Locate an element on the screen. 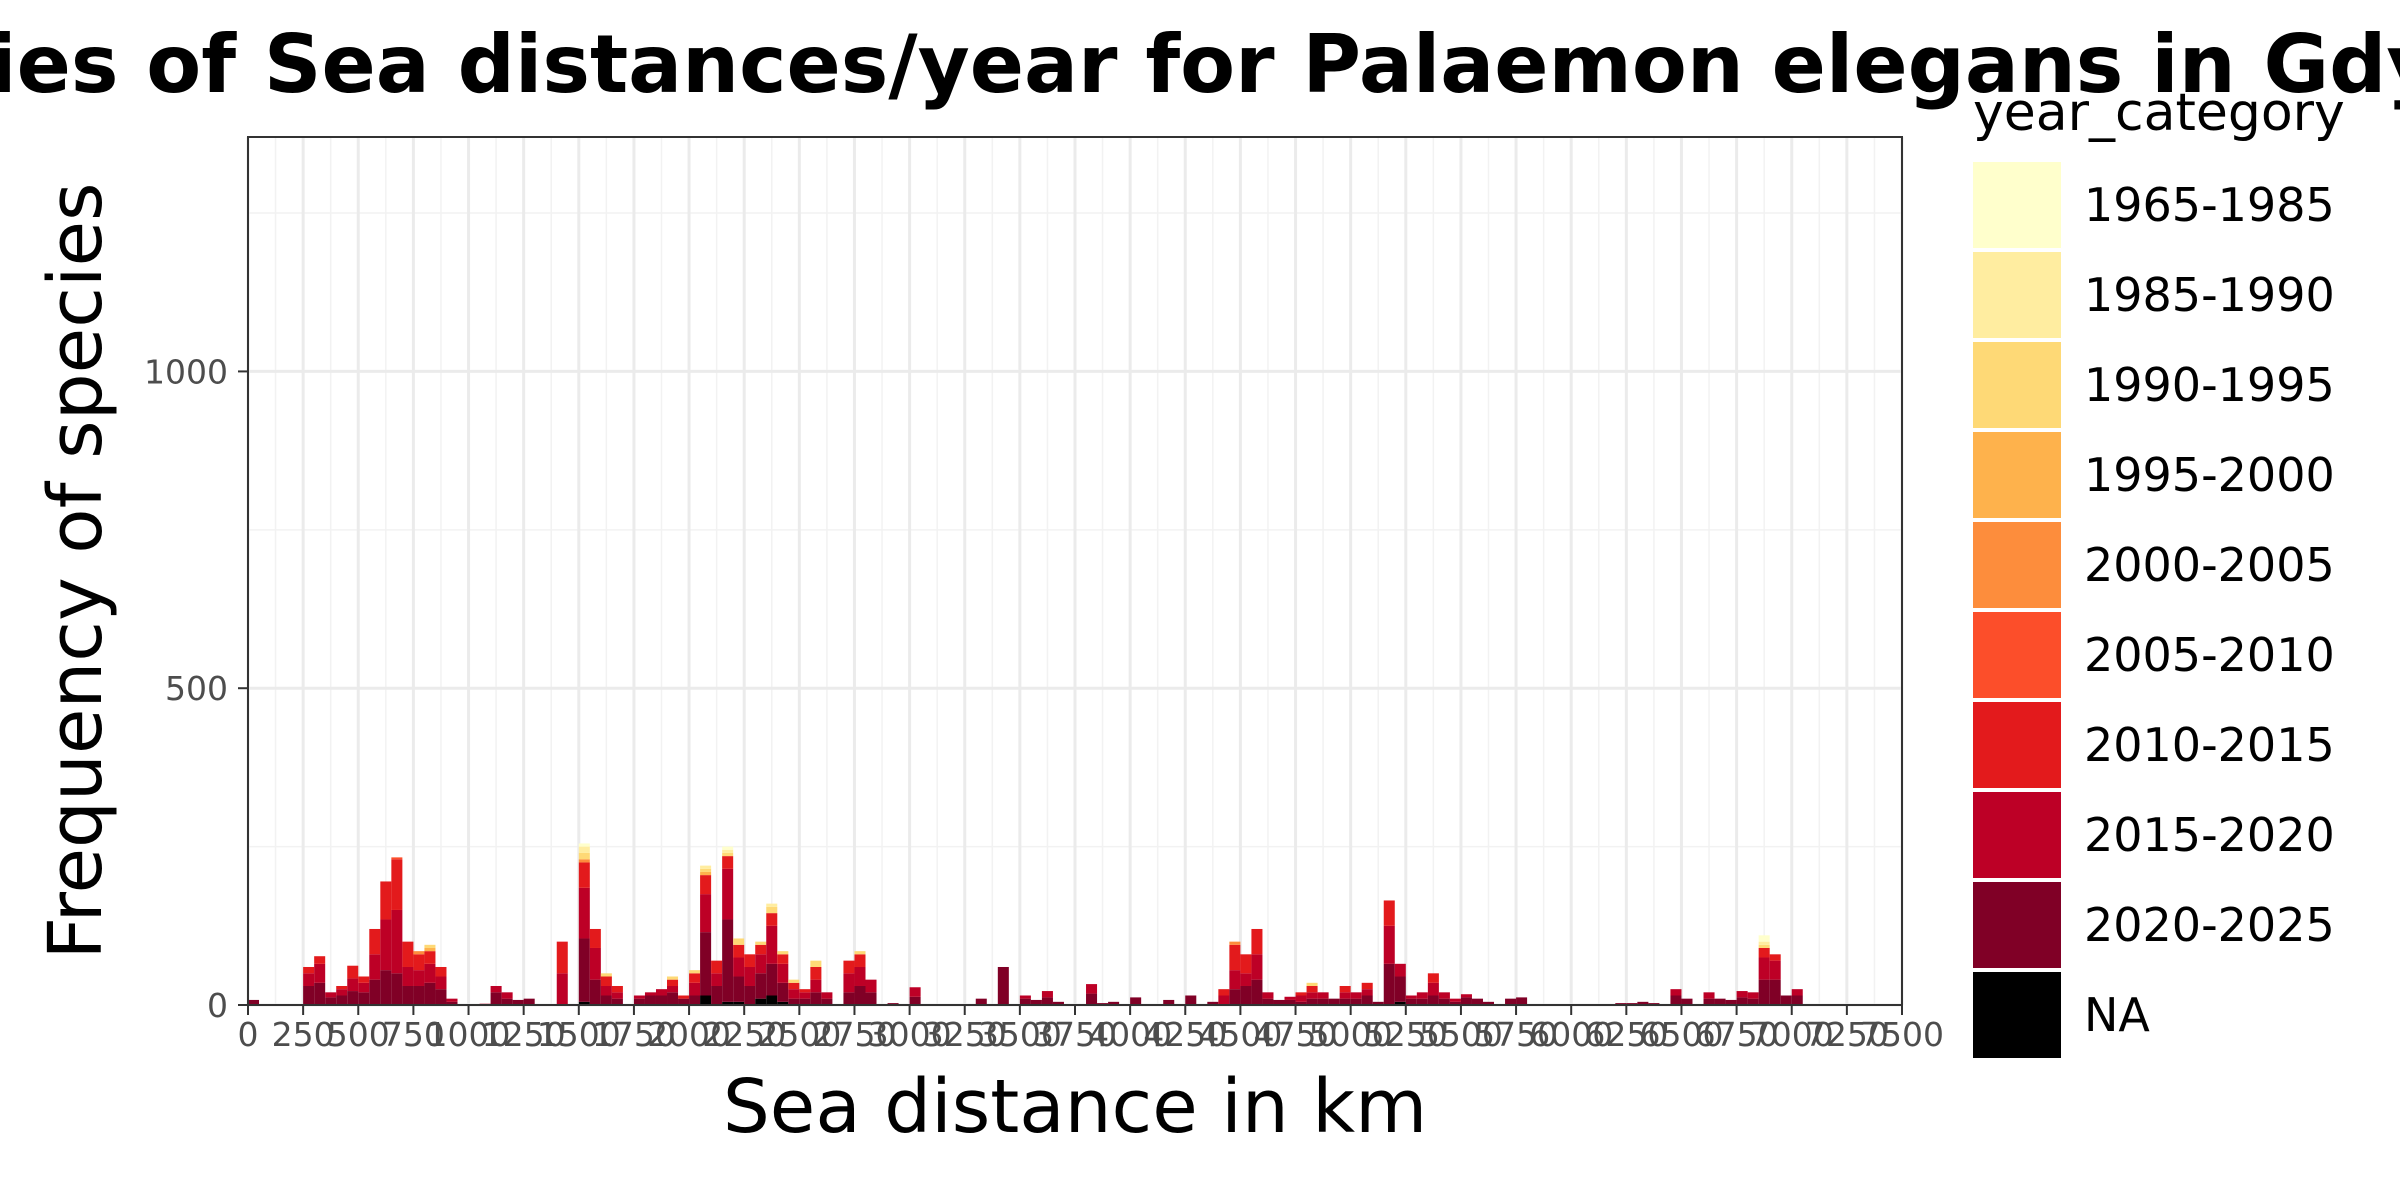 The width and height of the screenshot is (2400, 1200). x-tick-label: 1750 is located at coordinates (634, 1034).